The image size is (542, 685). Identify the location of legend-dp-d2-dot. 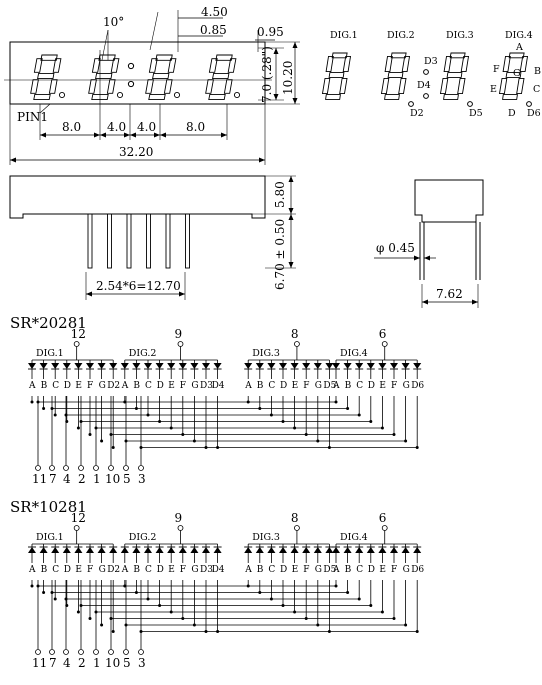
(411, 104).